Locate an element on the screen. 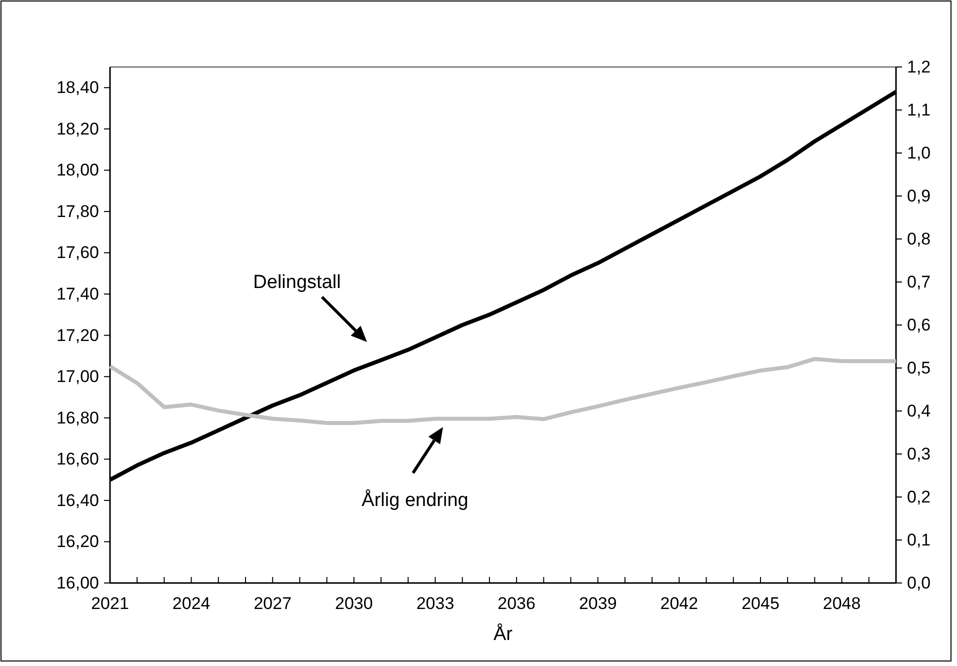 The height and width of the screenshot is (666, 957). y-tick-label: 17,00 is located at coordinates (77, 376).